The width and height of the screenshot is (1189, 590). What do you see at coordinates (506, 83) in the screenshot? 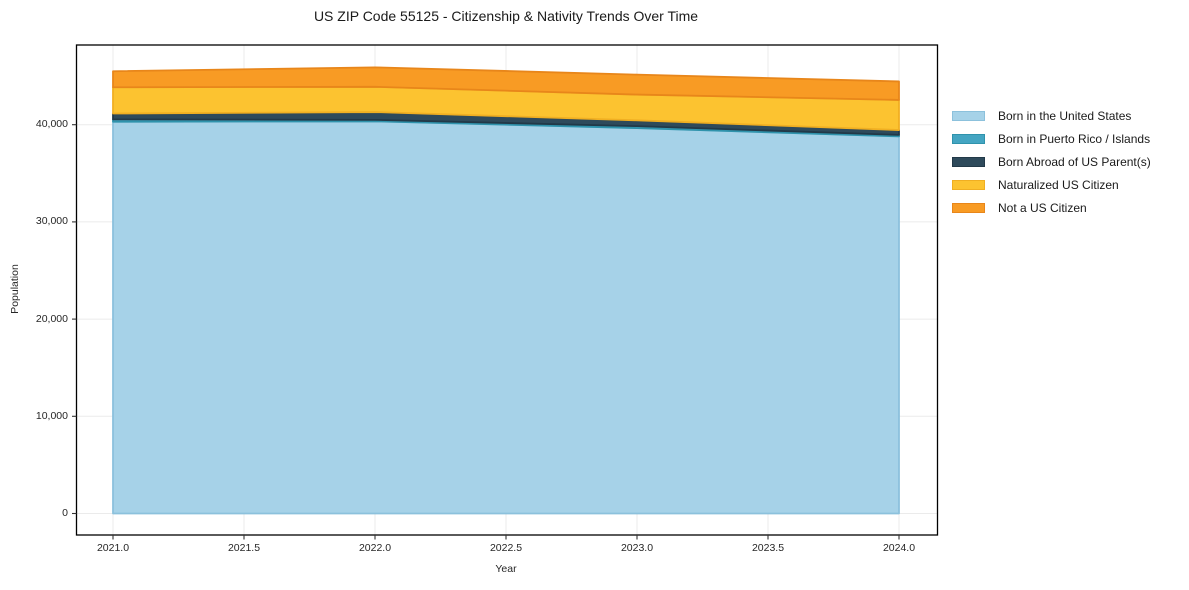
I see `area-not-a-us-citizen` at bounding box center [506, 83].